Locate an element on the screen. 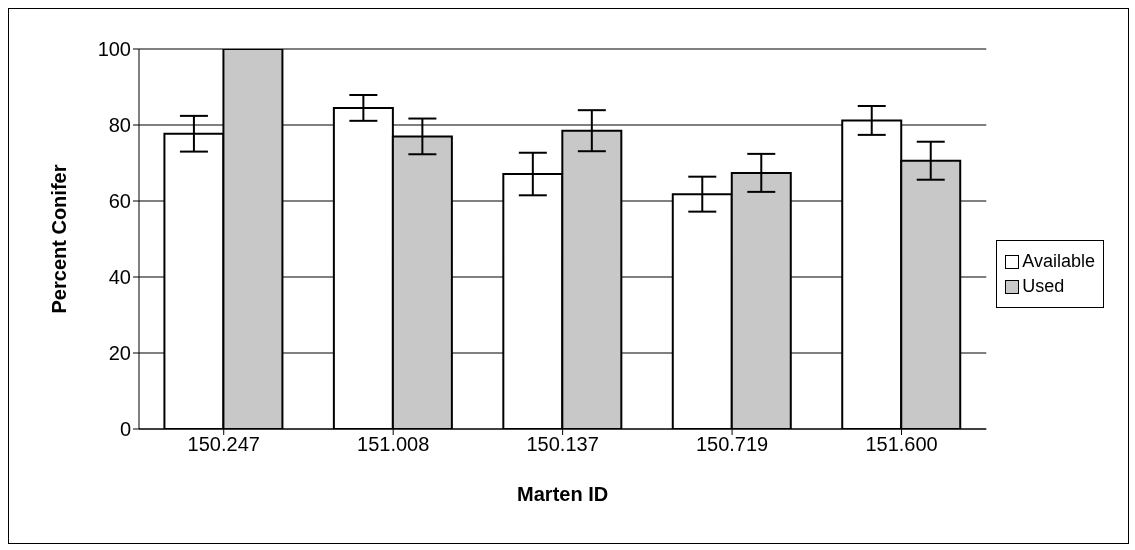 This screenshot has height=550, width=1135. y-tick-label: 40 is located at coordinates (119, 277).